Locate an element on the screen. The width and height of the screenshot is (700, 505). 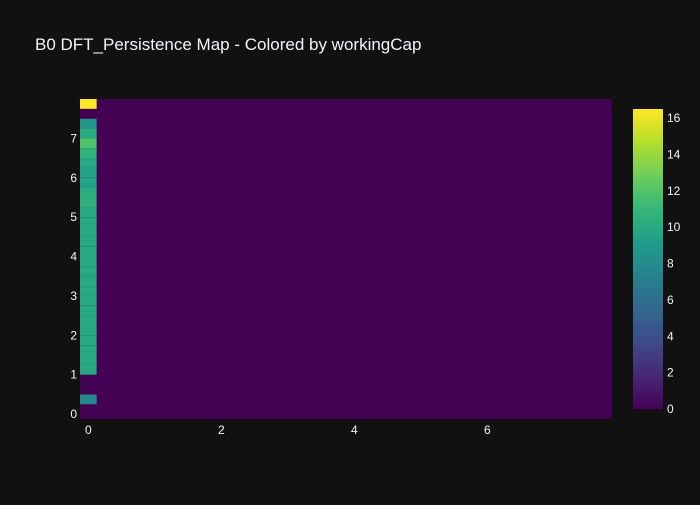
x-axis: 0 2 4 6 is located at coordinates (288, 430).